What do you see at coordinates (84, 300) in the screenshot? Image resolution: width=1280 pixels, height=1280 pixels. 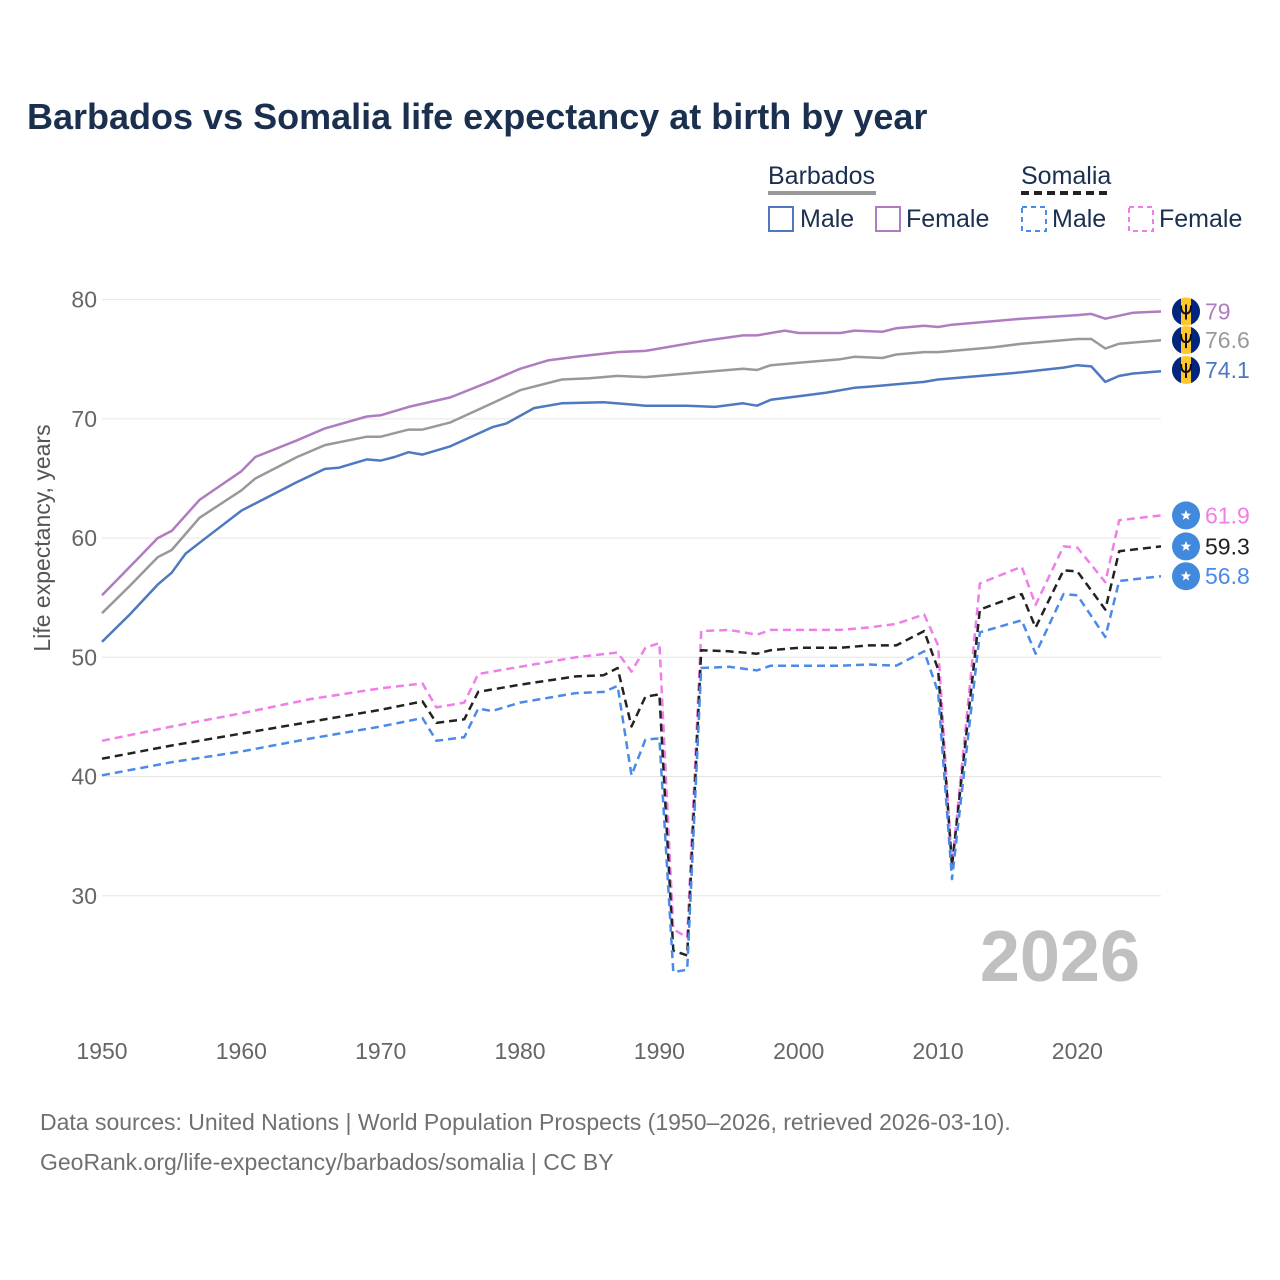 I see `y-tick-label: 80` at bounding box center [84, 300].